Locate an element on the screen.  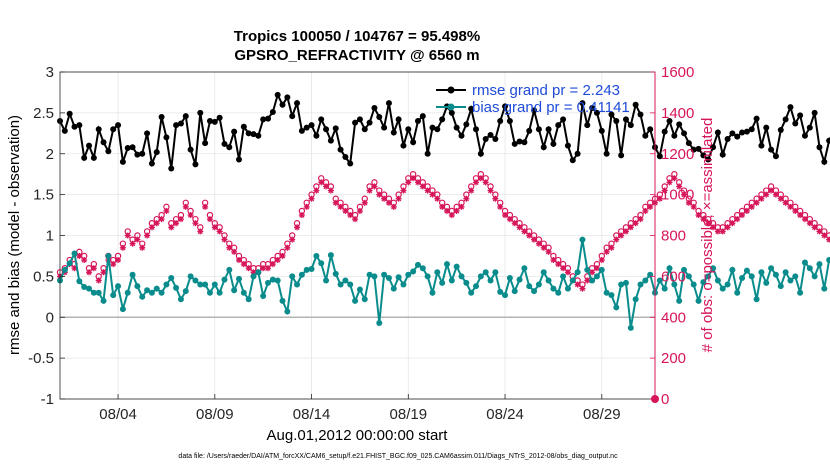
x-tick-label: 08/04 is located at coordinates (118, 414).